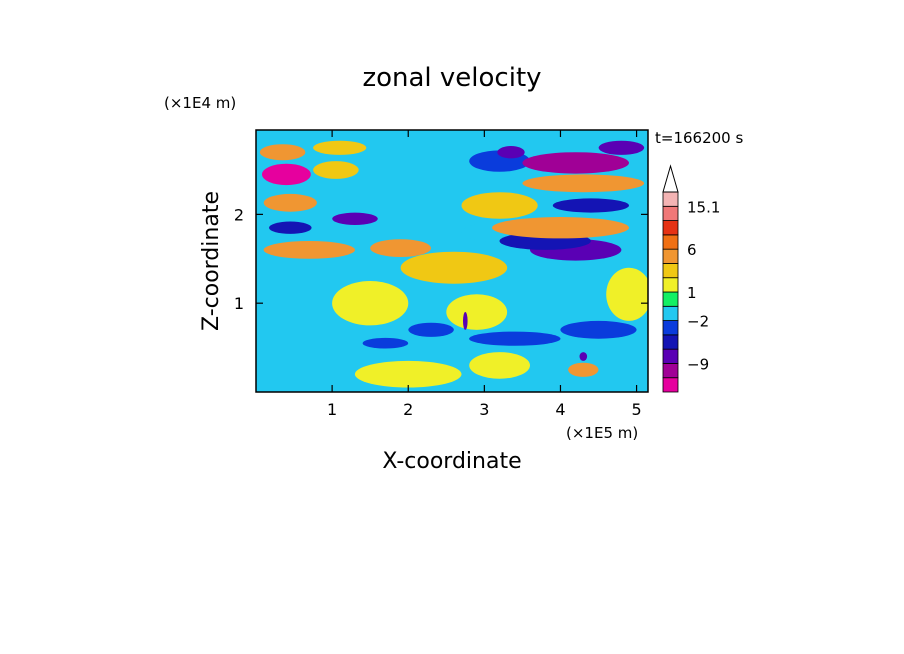 The width and height of the screenshot is (904, 654). Describe the element at coordinates (698, 364) in the screenshot. I see `colorbar-label-4: −9` at that location.